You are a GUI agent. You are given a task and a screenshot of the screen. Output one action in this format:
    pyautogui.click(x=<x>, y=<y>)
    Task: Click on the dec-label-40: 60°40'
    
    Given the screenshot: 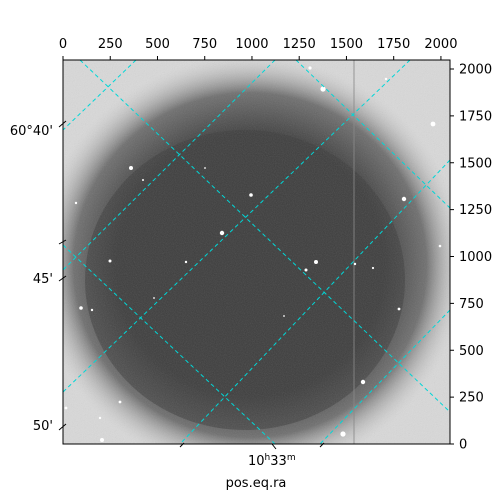 What is the action you would take?
    pyautogui.click(x=31, y=131)
    